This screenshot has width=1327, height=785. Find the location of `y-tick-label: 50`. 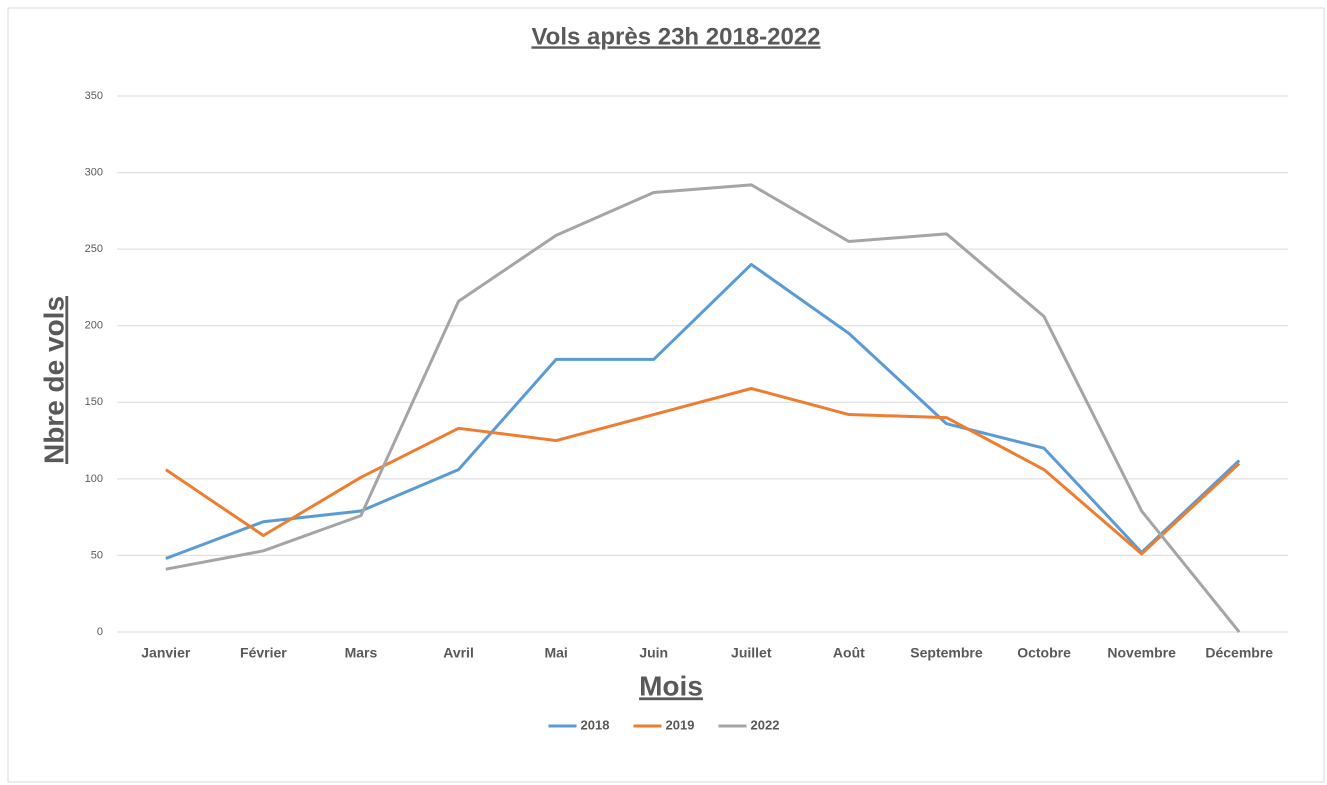

y-tick-label: 50 is located at coordinates (97, 555).